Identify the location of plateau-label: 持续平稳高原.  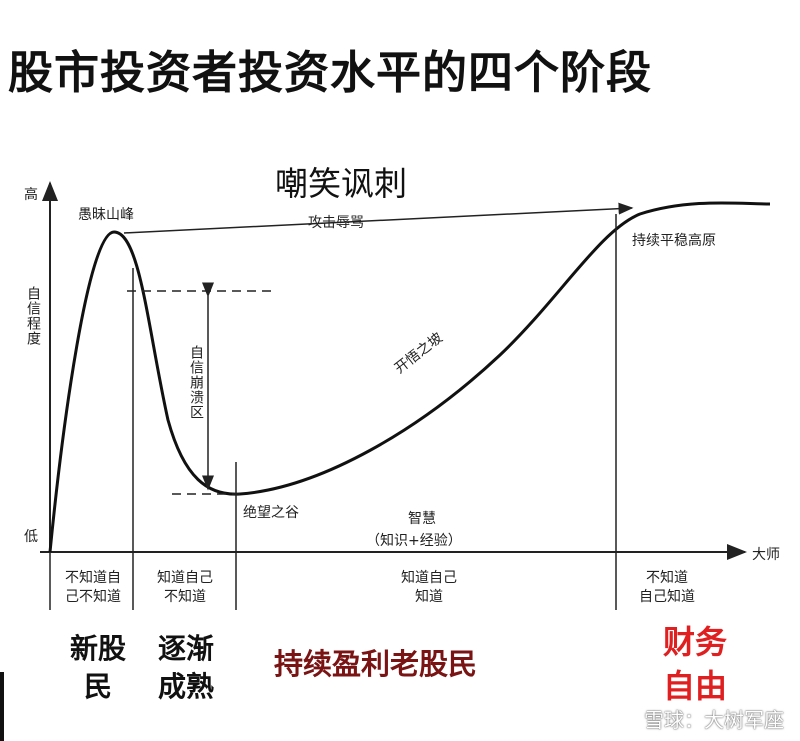
(674, 241).